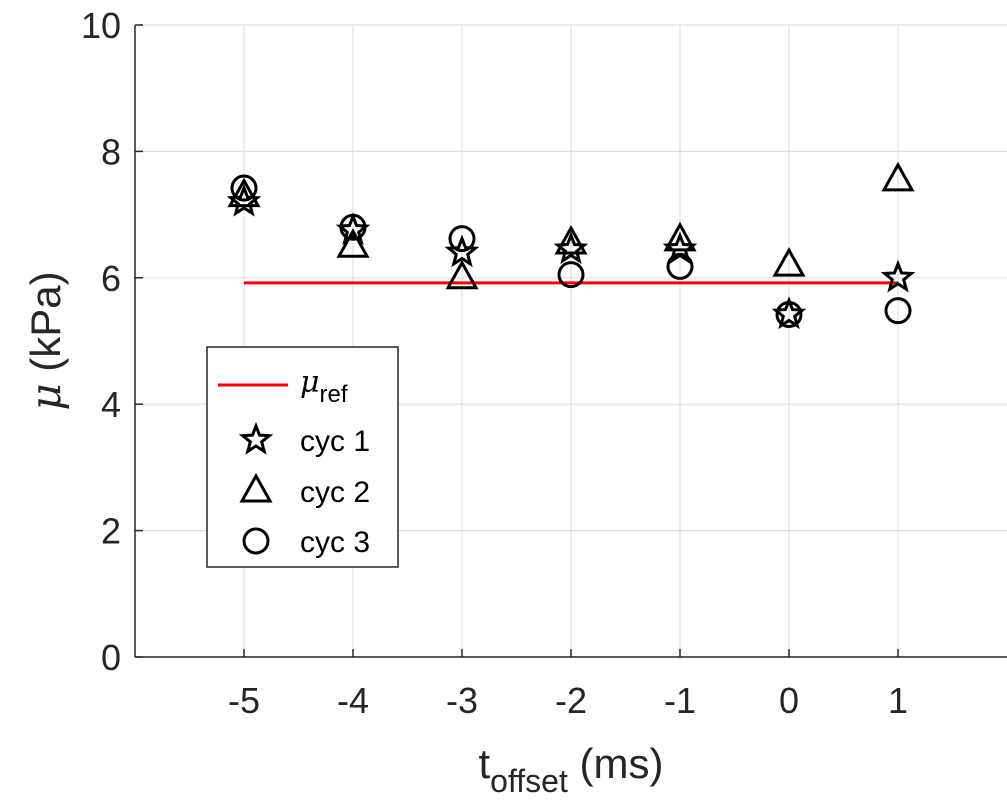 Image resolution: width=1007 pixels, height=802 pixels. I want to click on legend-label-cyc3: cyc 3, so click(335, 542).